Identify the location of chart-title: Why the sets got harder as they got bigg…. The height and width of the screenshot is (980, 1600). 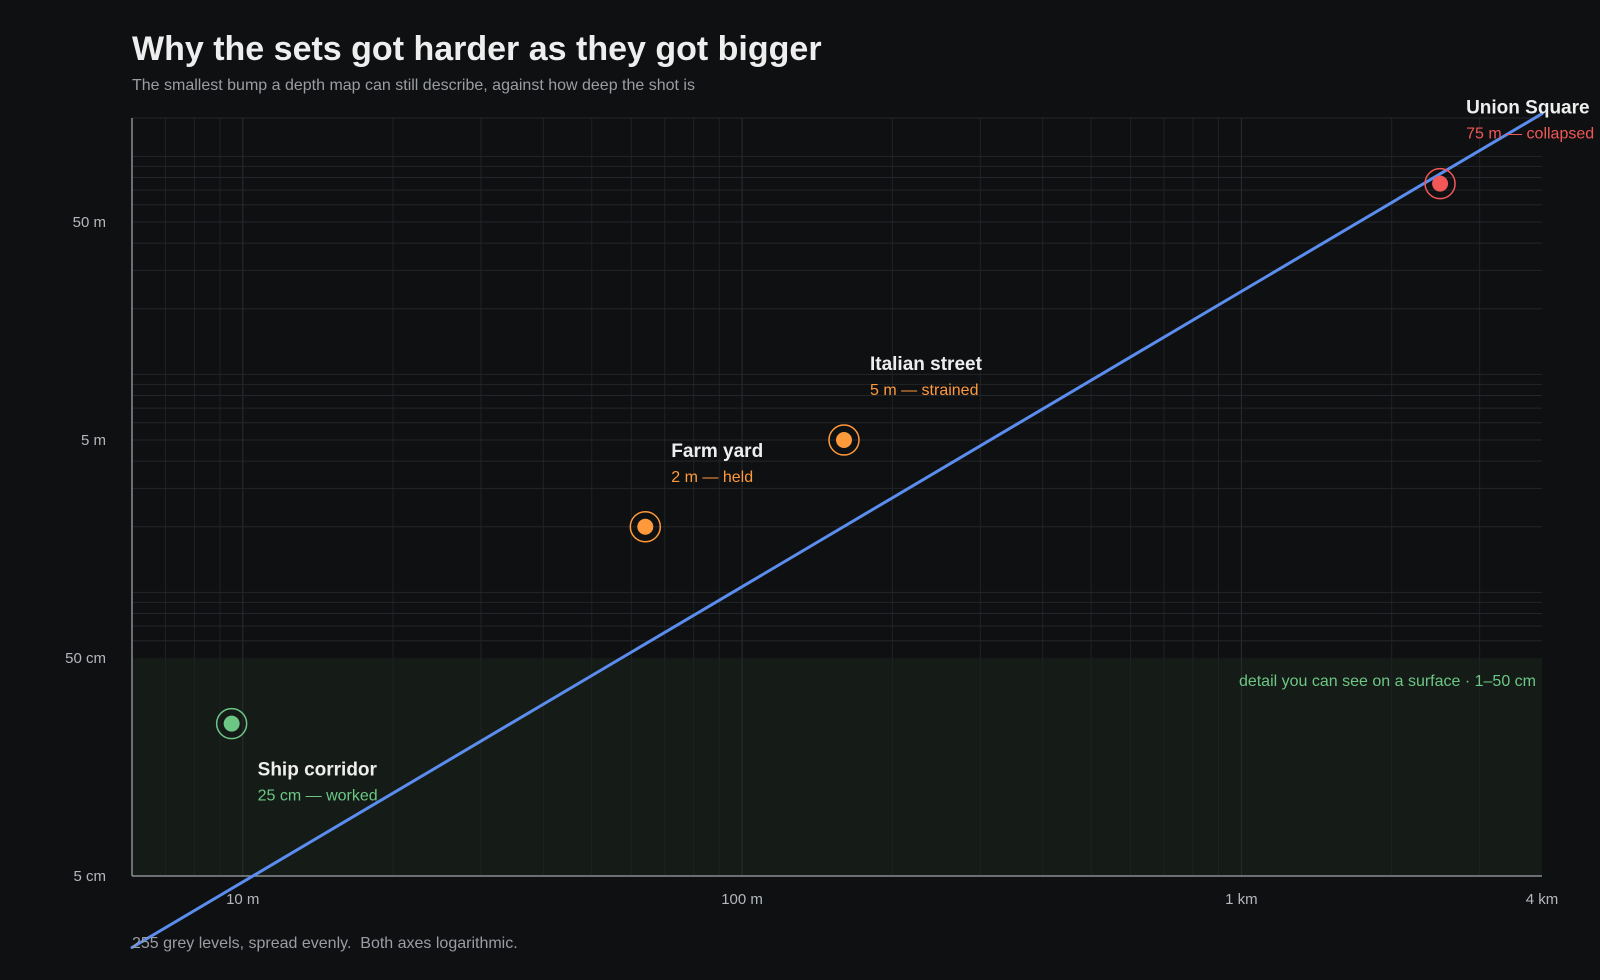
(477, 49).